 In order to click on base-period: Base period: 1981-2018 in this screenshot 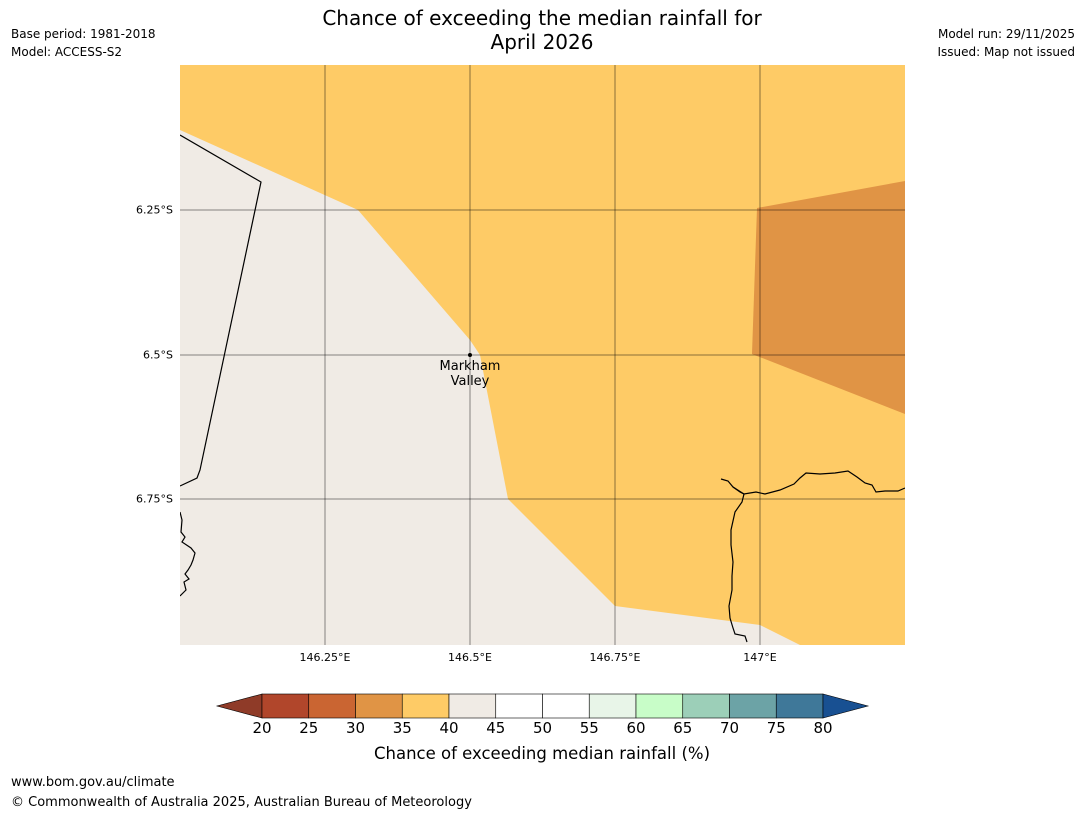, I will do `click(83, 34)`.